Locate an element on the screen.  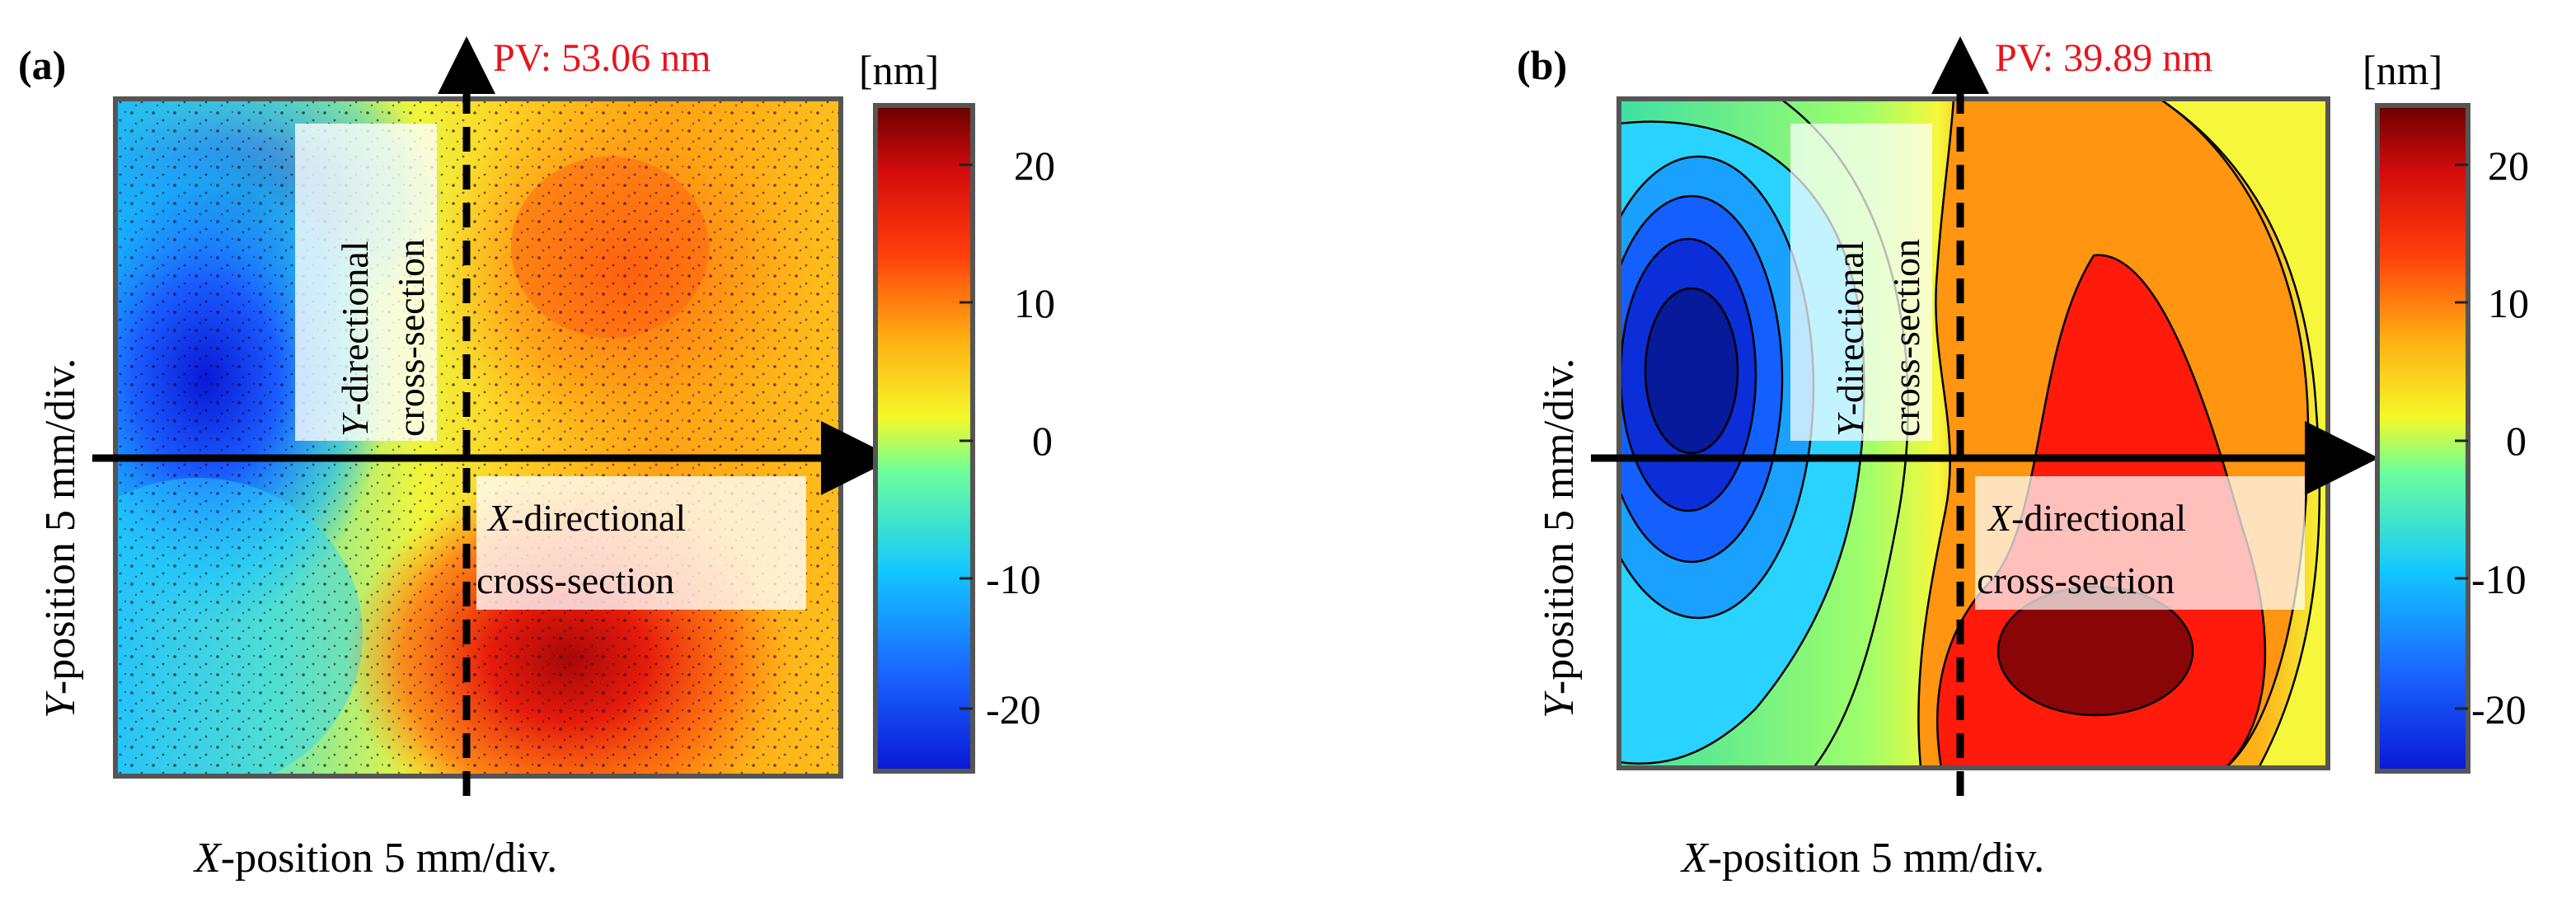
panel-a-x-axis-label: X-position 5 mm/div. is located at coordinates (375, 858).